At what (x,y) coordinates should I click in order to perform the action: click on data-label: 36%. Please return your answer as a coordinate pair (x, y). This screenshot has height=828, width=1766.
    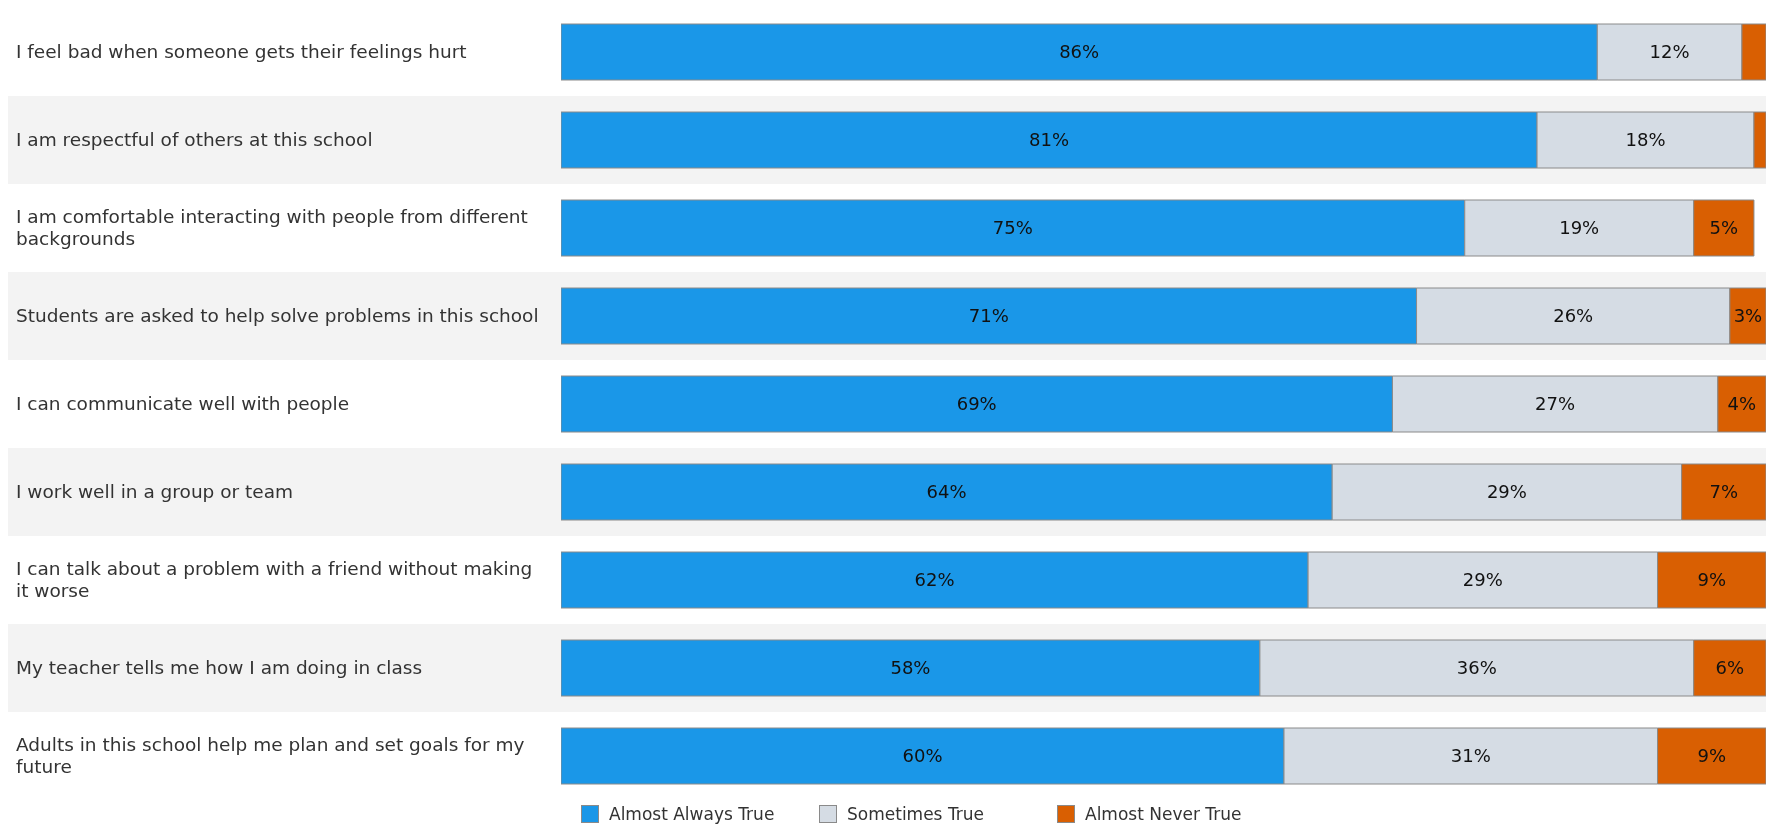
    Looking at the image, I should click on (1476, 668).